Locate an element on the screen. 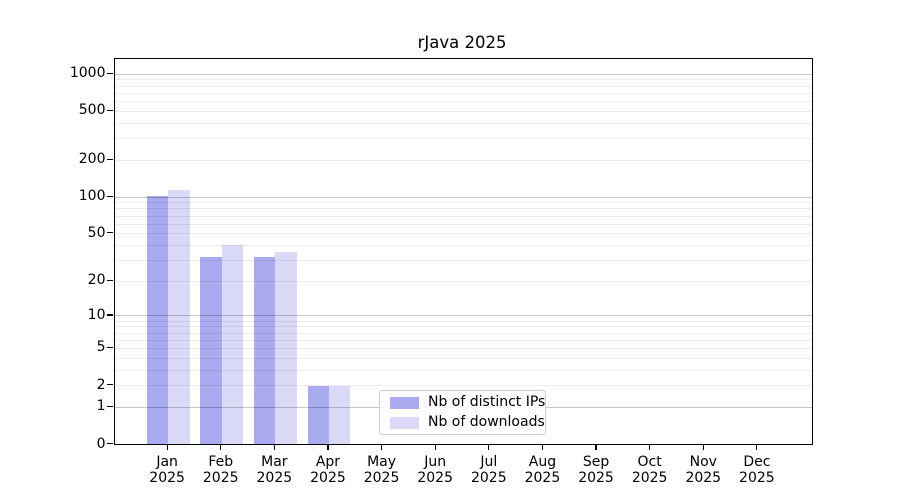 The height and width of the screenshot is (500, 900). x-tick-mark-feb is located at coordinates (221, 447).